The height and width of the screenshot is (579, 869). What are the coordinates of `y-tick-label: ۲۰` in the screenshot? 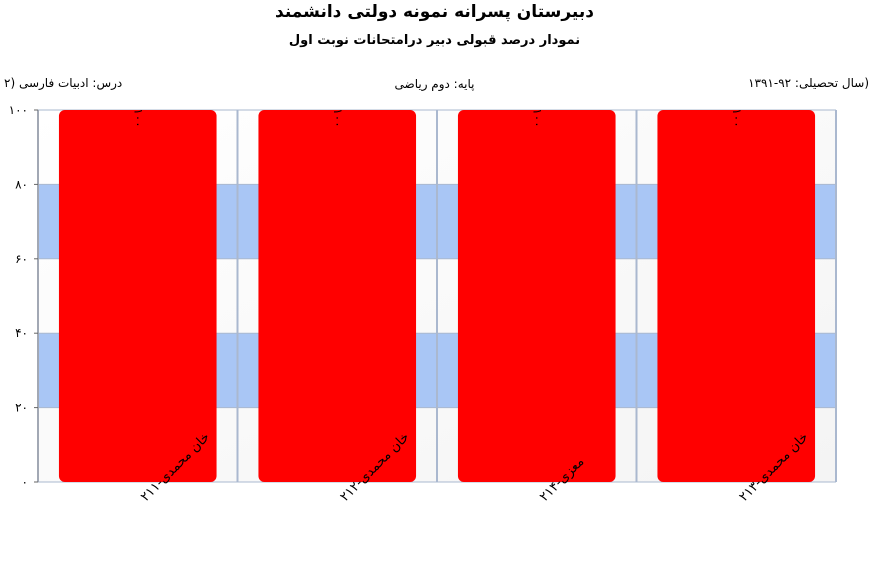 It's located at (21, 408).